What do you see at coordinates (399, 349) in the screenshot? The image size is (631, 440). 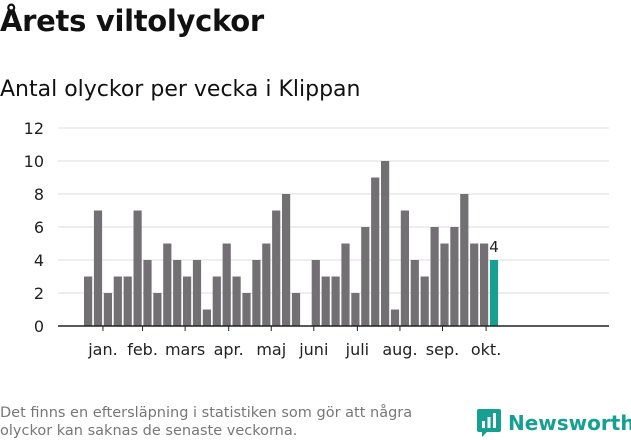 I see `x-tick-label-7: aug.` at bounding box center [399, 349].